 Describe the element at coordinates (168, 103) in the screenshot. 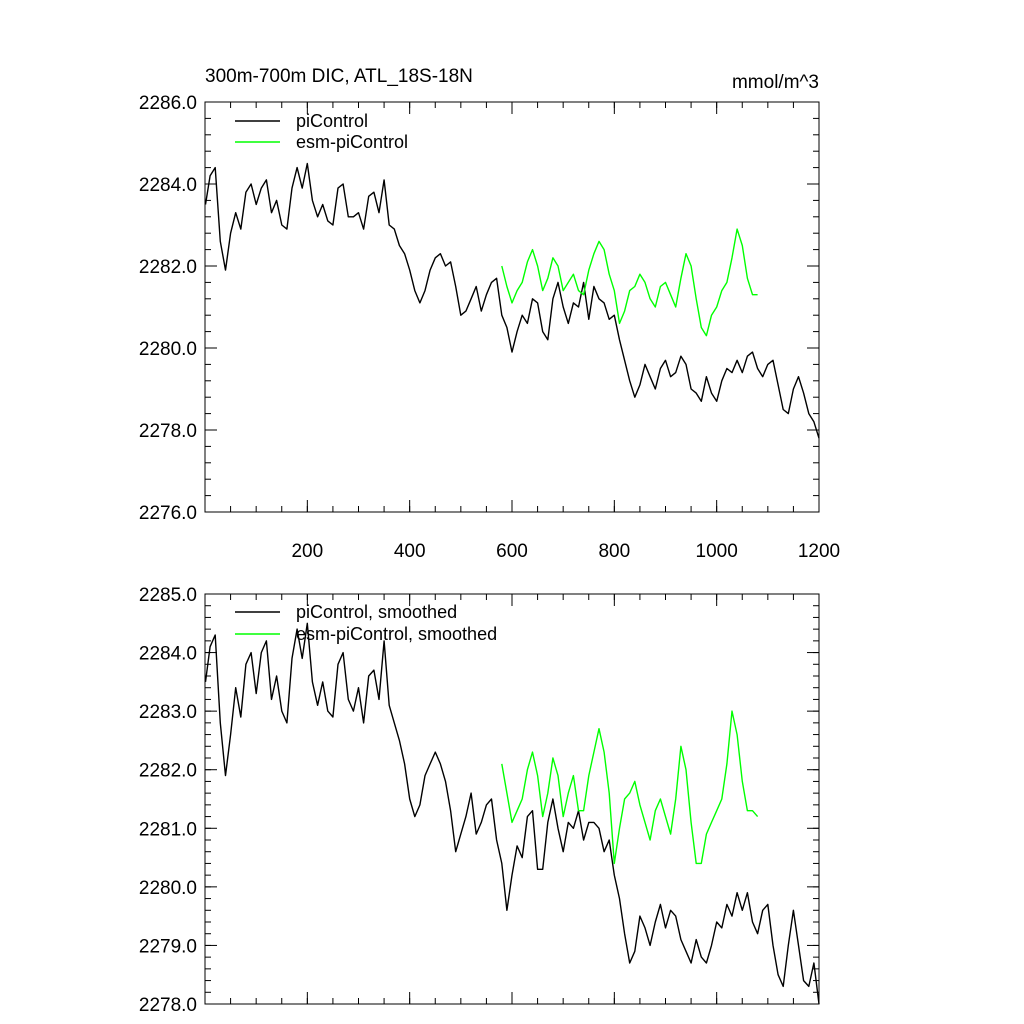

I see `top-y-tick-label: 2286.0` at that location.